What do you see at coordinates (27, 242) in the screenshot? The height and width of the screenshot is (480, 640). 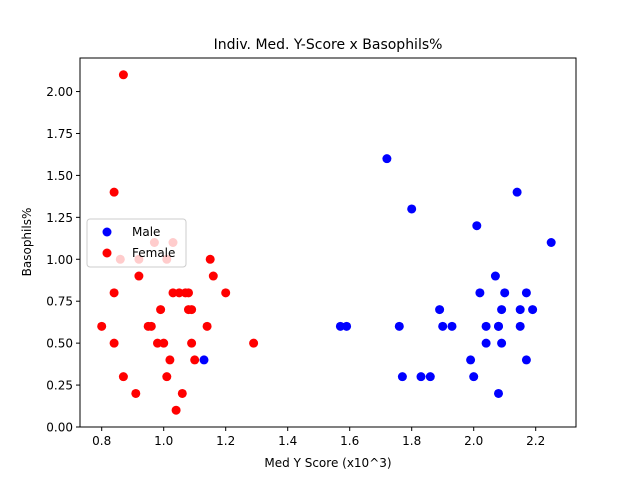 I see `y-axis-label: Basophils%` at bounding box center [27, 242].